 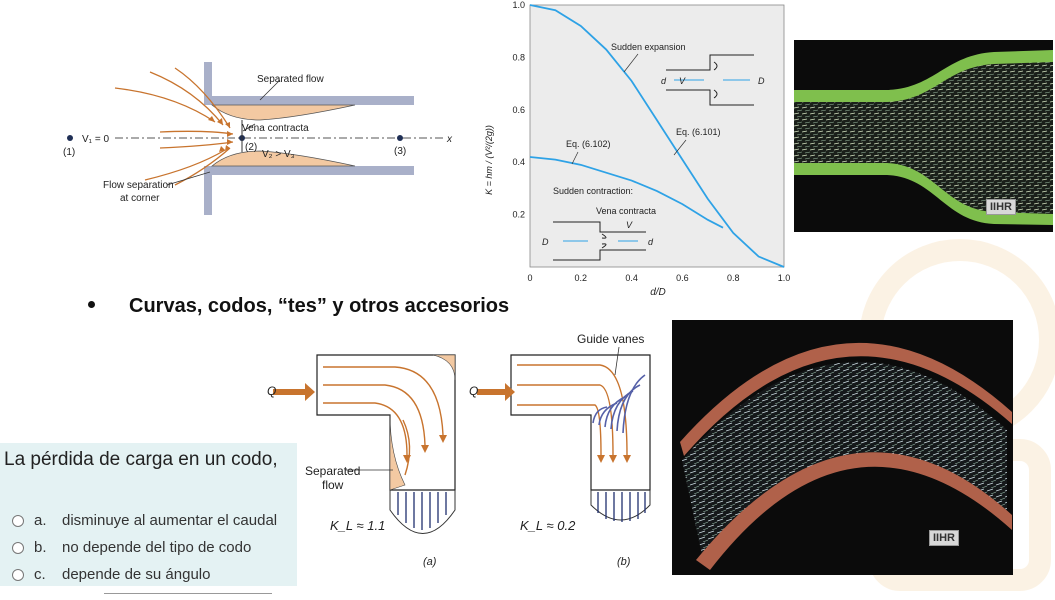 I want to click on flow-separation-label: Flow separation, so click(x=138, y=185).